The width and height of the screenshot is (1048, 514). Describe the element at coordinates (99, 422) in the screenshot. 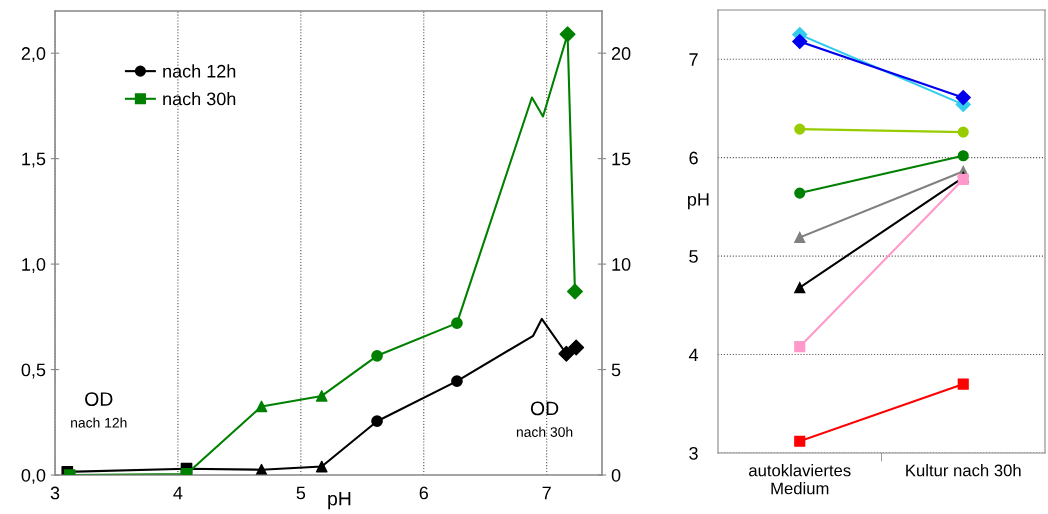

I see `annotation: nach 12h` at that location.